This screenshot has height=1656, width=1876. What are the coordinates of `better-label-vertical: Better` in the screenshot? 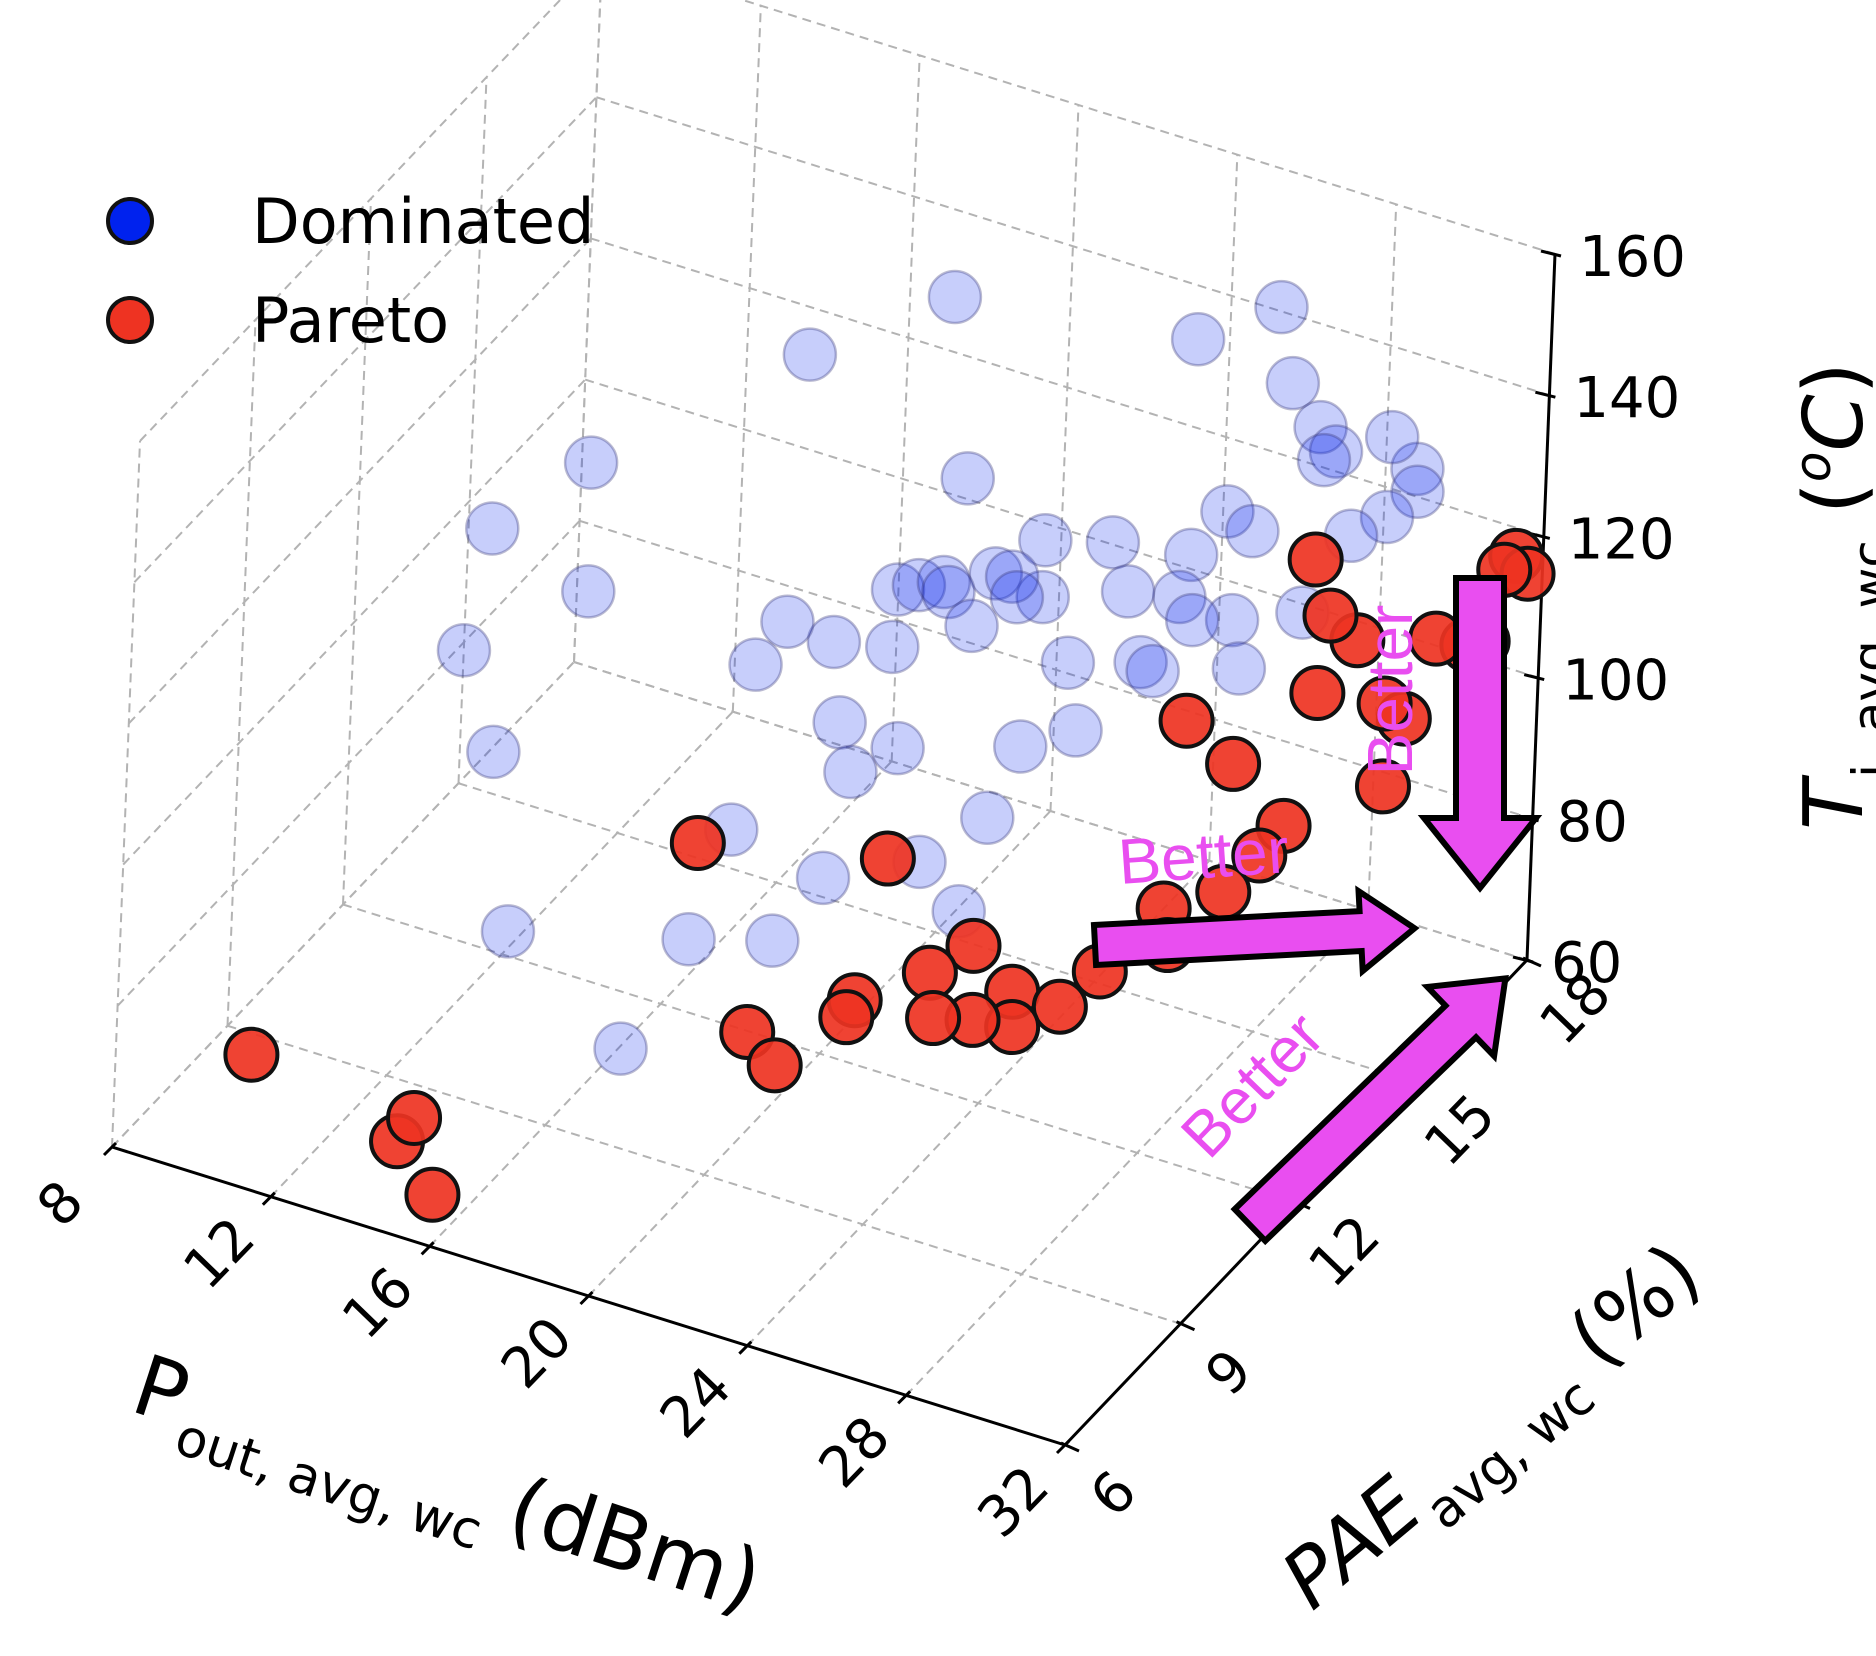 It's located at (1390, 690).